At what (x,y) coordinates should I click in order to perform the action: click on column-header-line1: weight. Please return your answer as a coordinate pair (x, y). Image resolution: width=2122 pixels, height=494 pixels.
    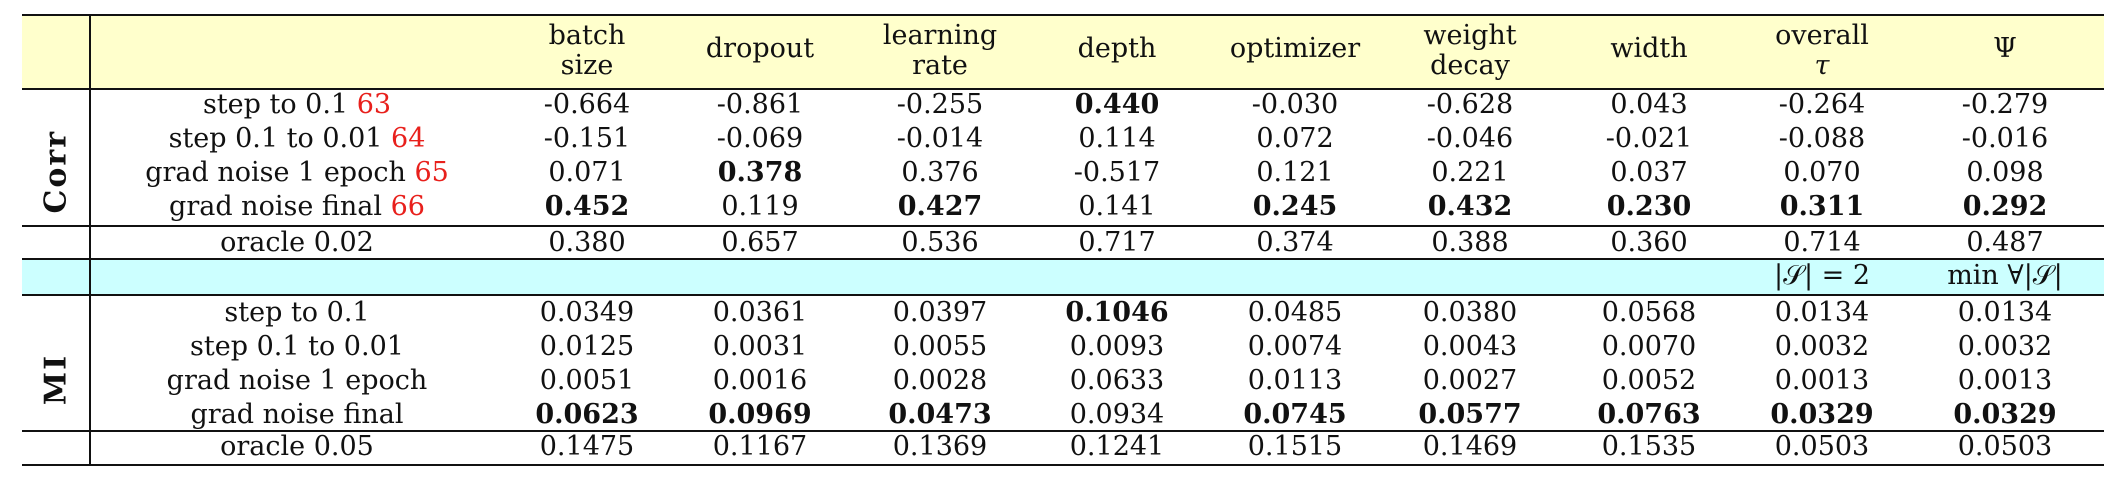
    Looking at the image, I should click on (1470, 35).